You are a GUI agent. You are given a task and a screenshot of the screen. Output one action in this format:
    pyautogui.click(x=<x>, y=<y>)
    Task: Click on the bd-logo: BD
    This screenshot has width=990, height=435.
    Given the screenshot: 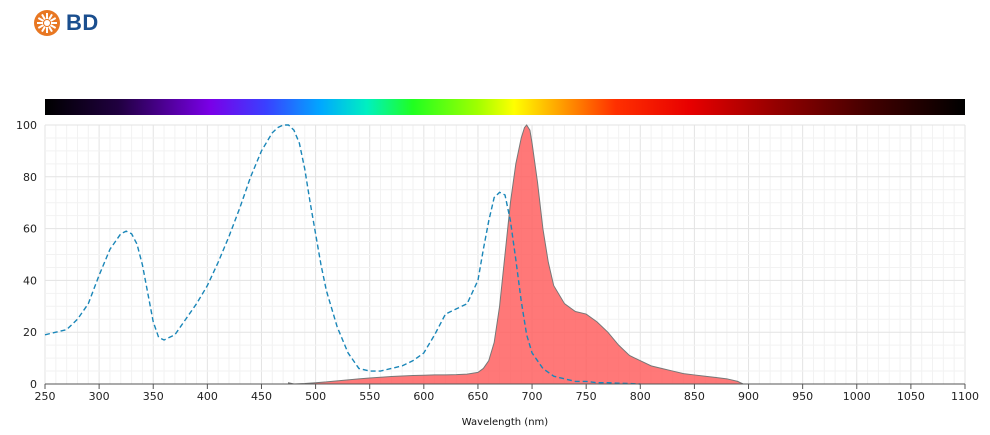 What is the action you would take?
    pyautogui.click(x=66, y=23)
    